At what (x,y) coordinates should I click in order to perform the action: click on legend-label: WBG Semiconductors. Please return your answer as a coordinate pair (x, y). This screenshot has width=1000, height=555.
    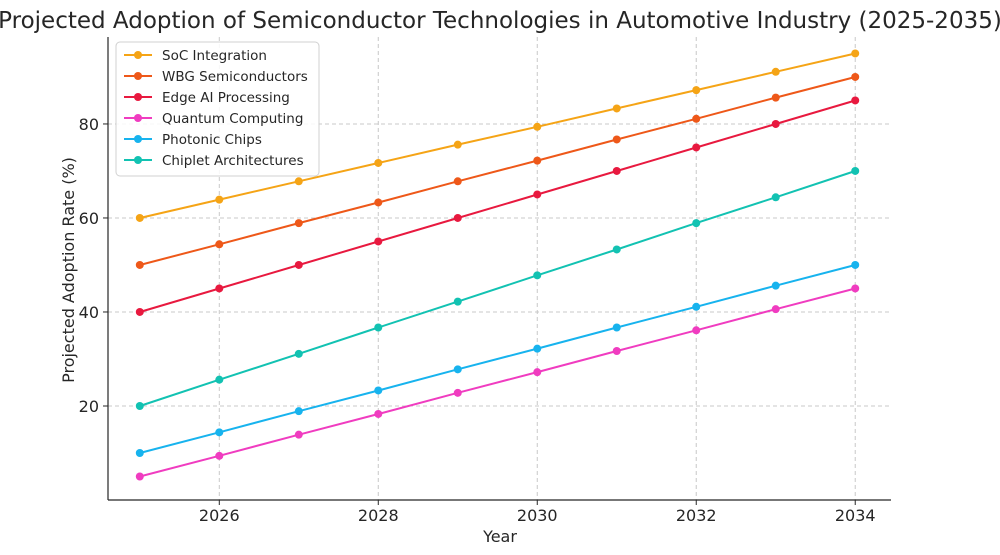
    Looking at the image, I should click on (235, 77).